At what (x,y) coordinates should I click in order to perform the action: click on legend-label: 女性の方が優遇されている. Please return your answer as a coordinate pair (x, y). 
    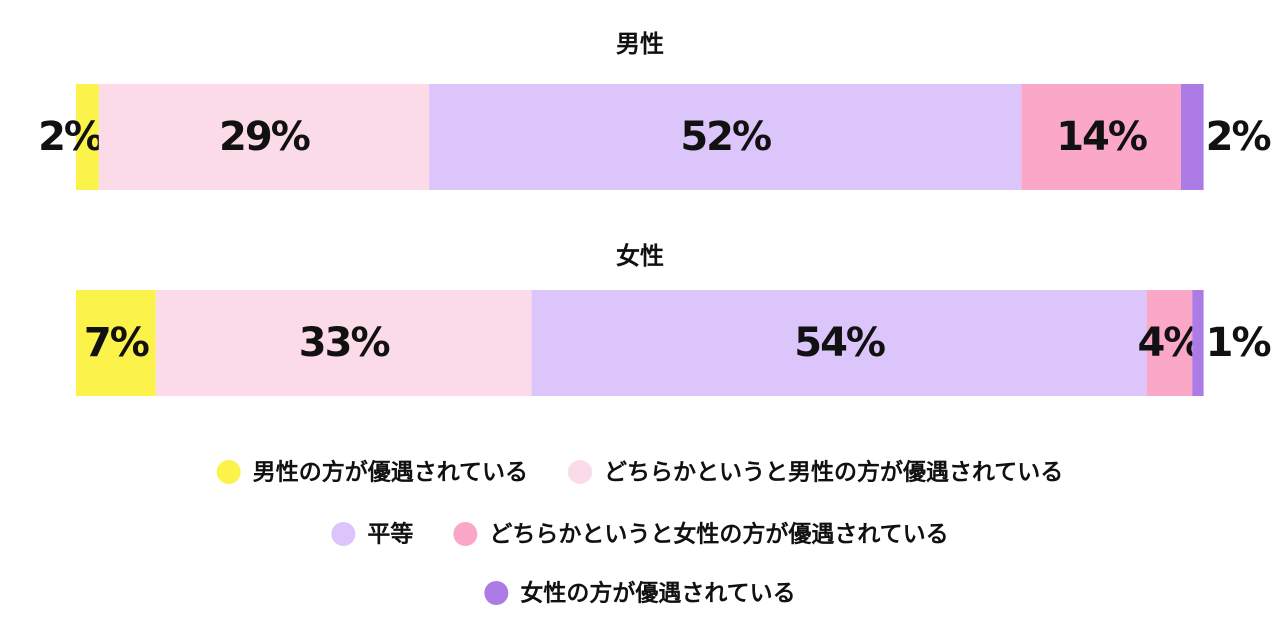
    Looking at the image, I should click on (657, 593).